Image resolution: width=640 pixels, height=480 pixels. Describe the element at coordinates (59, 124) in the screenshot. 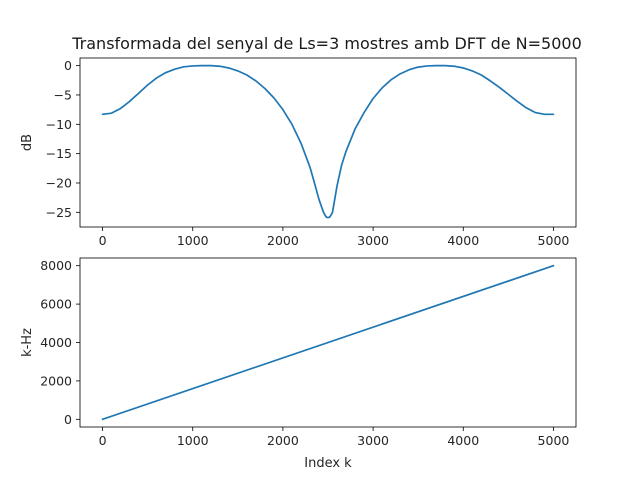

I see `y-tick-label: −10` at that location.